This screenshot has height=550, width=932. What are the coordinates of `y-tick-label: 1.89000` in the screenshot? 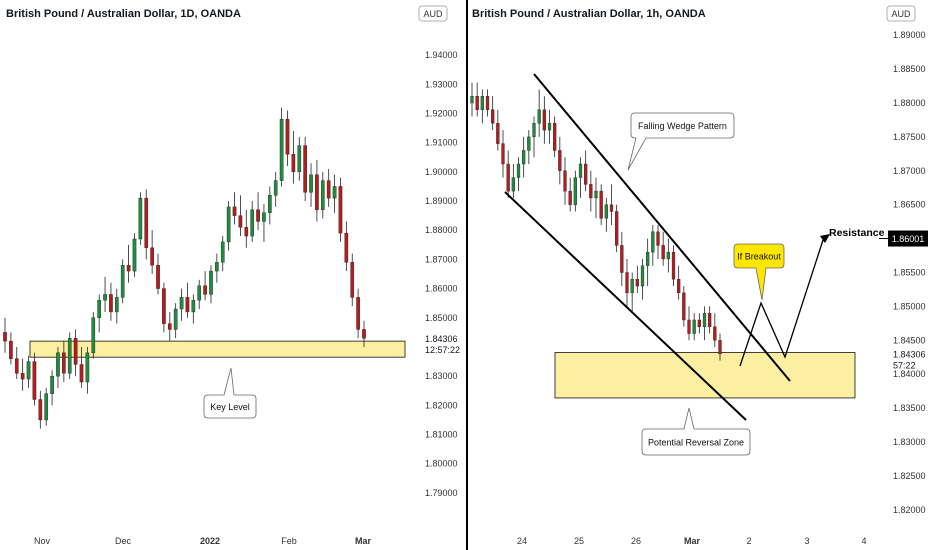 It's located at (909, 35).